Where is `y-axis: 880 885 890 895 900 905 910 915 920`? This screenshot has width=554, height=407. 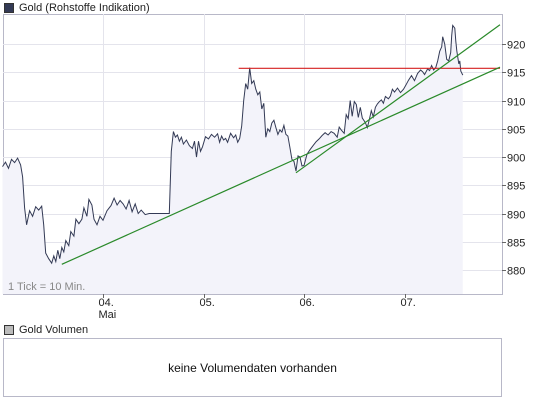
y-axis: 880 885 890 895 900 905 910 915 920 is located at coordinates (513, 159).